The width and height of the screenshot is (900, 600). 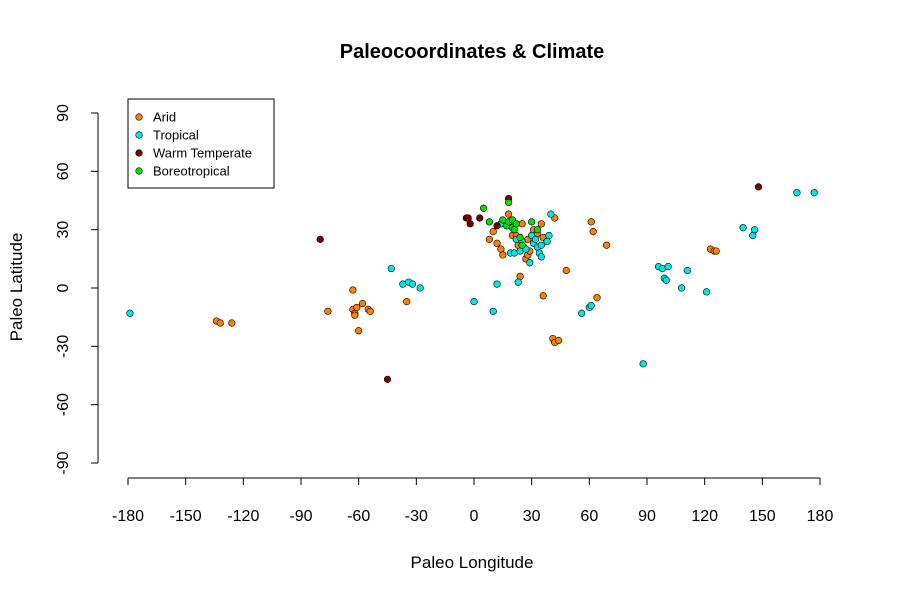 I want to click on y-tick-label: 30, so click(x=63, y=230).